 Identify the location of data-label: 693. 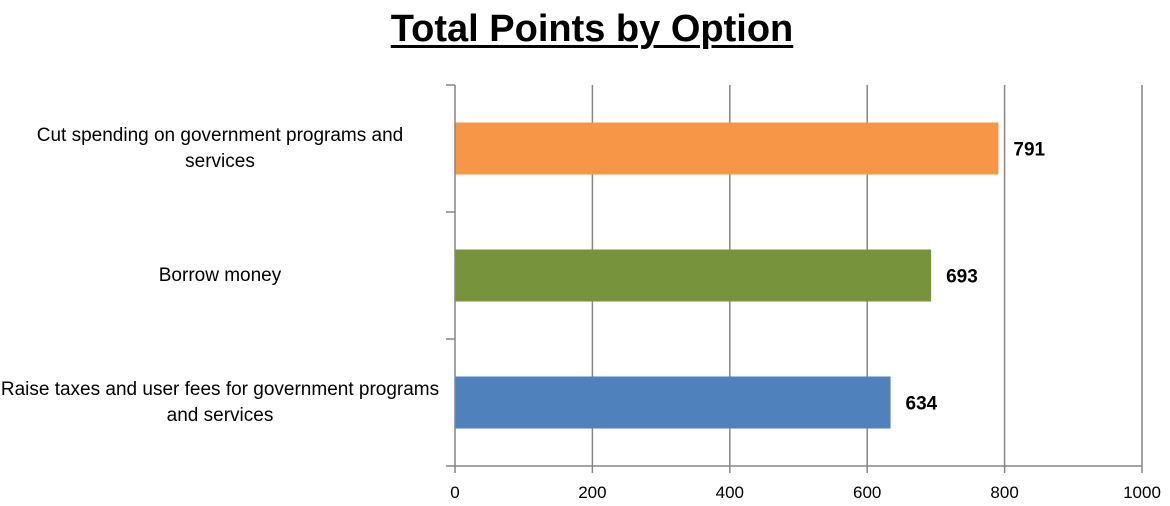
(962, 277).